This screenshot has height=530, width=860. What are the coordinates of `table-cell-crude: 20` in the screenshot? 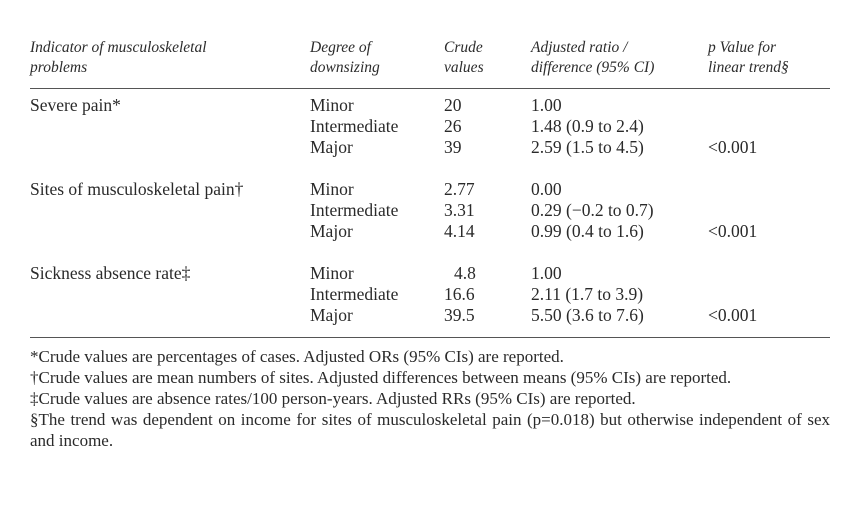 It's located at (453, 105).